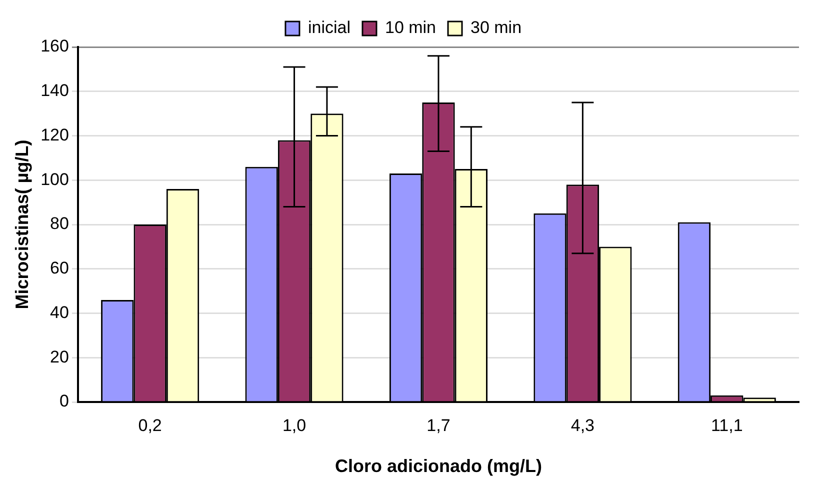 This screenshot has height=490, width=827. I want to click on x-axis-title: Cloro adicionado (mg/L), so click(438, 466).